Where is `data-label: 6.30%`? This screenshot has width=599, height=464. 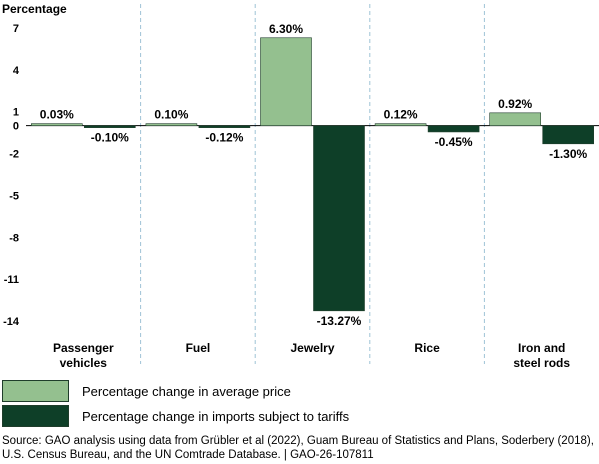 data-label: 6.30% is located at coordinates (286, 29).